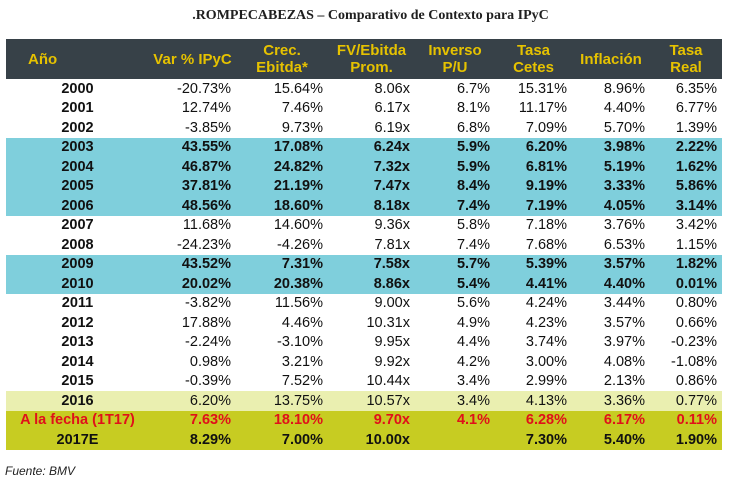 The width and height of the screenshot is (741, 496). I want to click on inflacion-cell: 4.40%, so click(611, 284).